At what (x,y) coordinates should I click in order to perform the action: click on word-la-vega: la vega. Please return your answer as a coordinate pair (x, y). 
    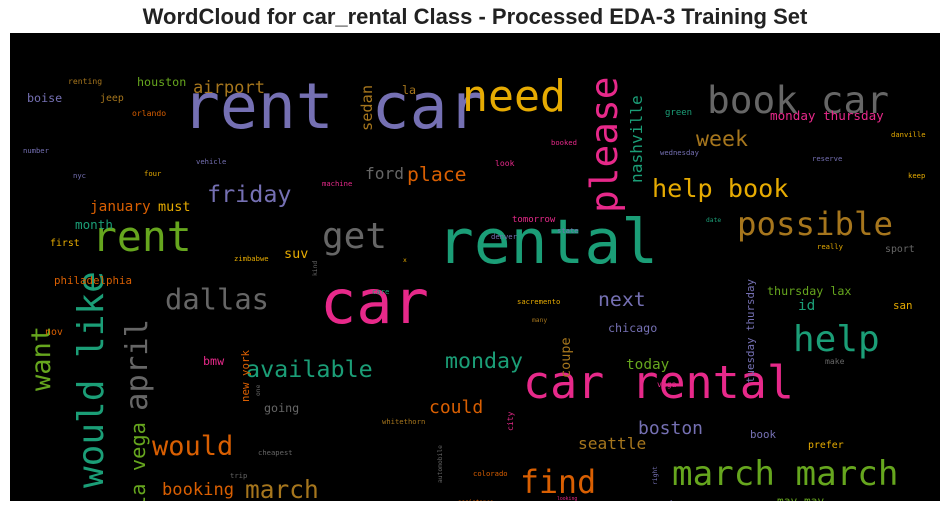
    Looking at the image, I should click on (138, 461).